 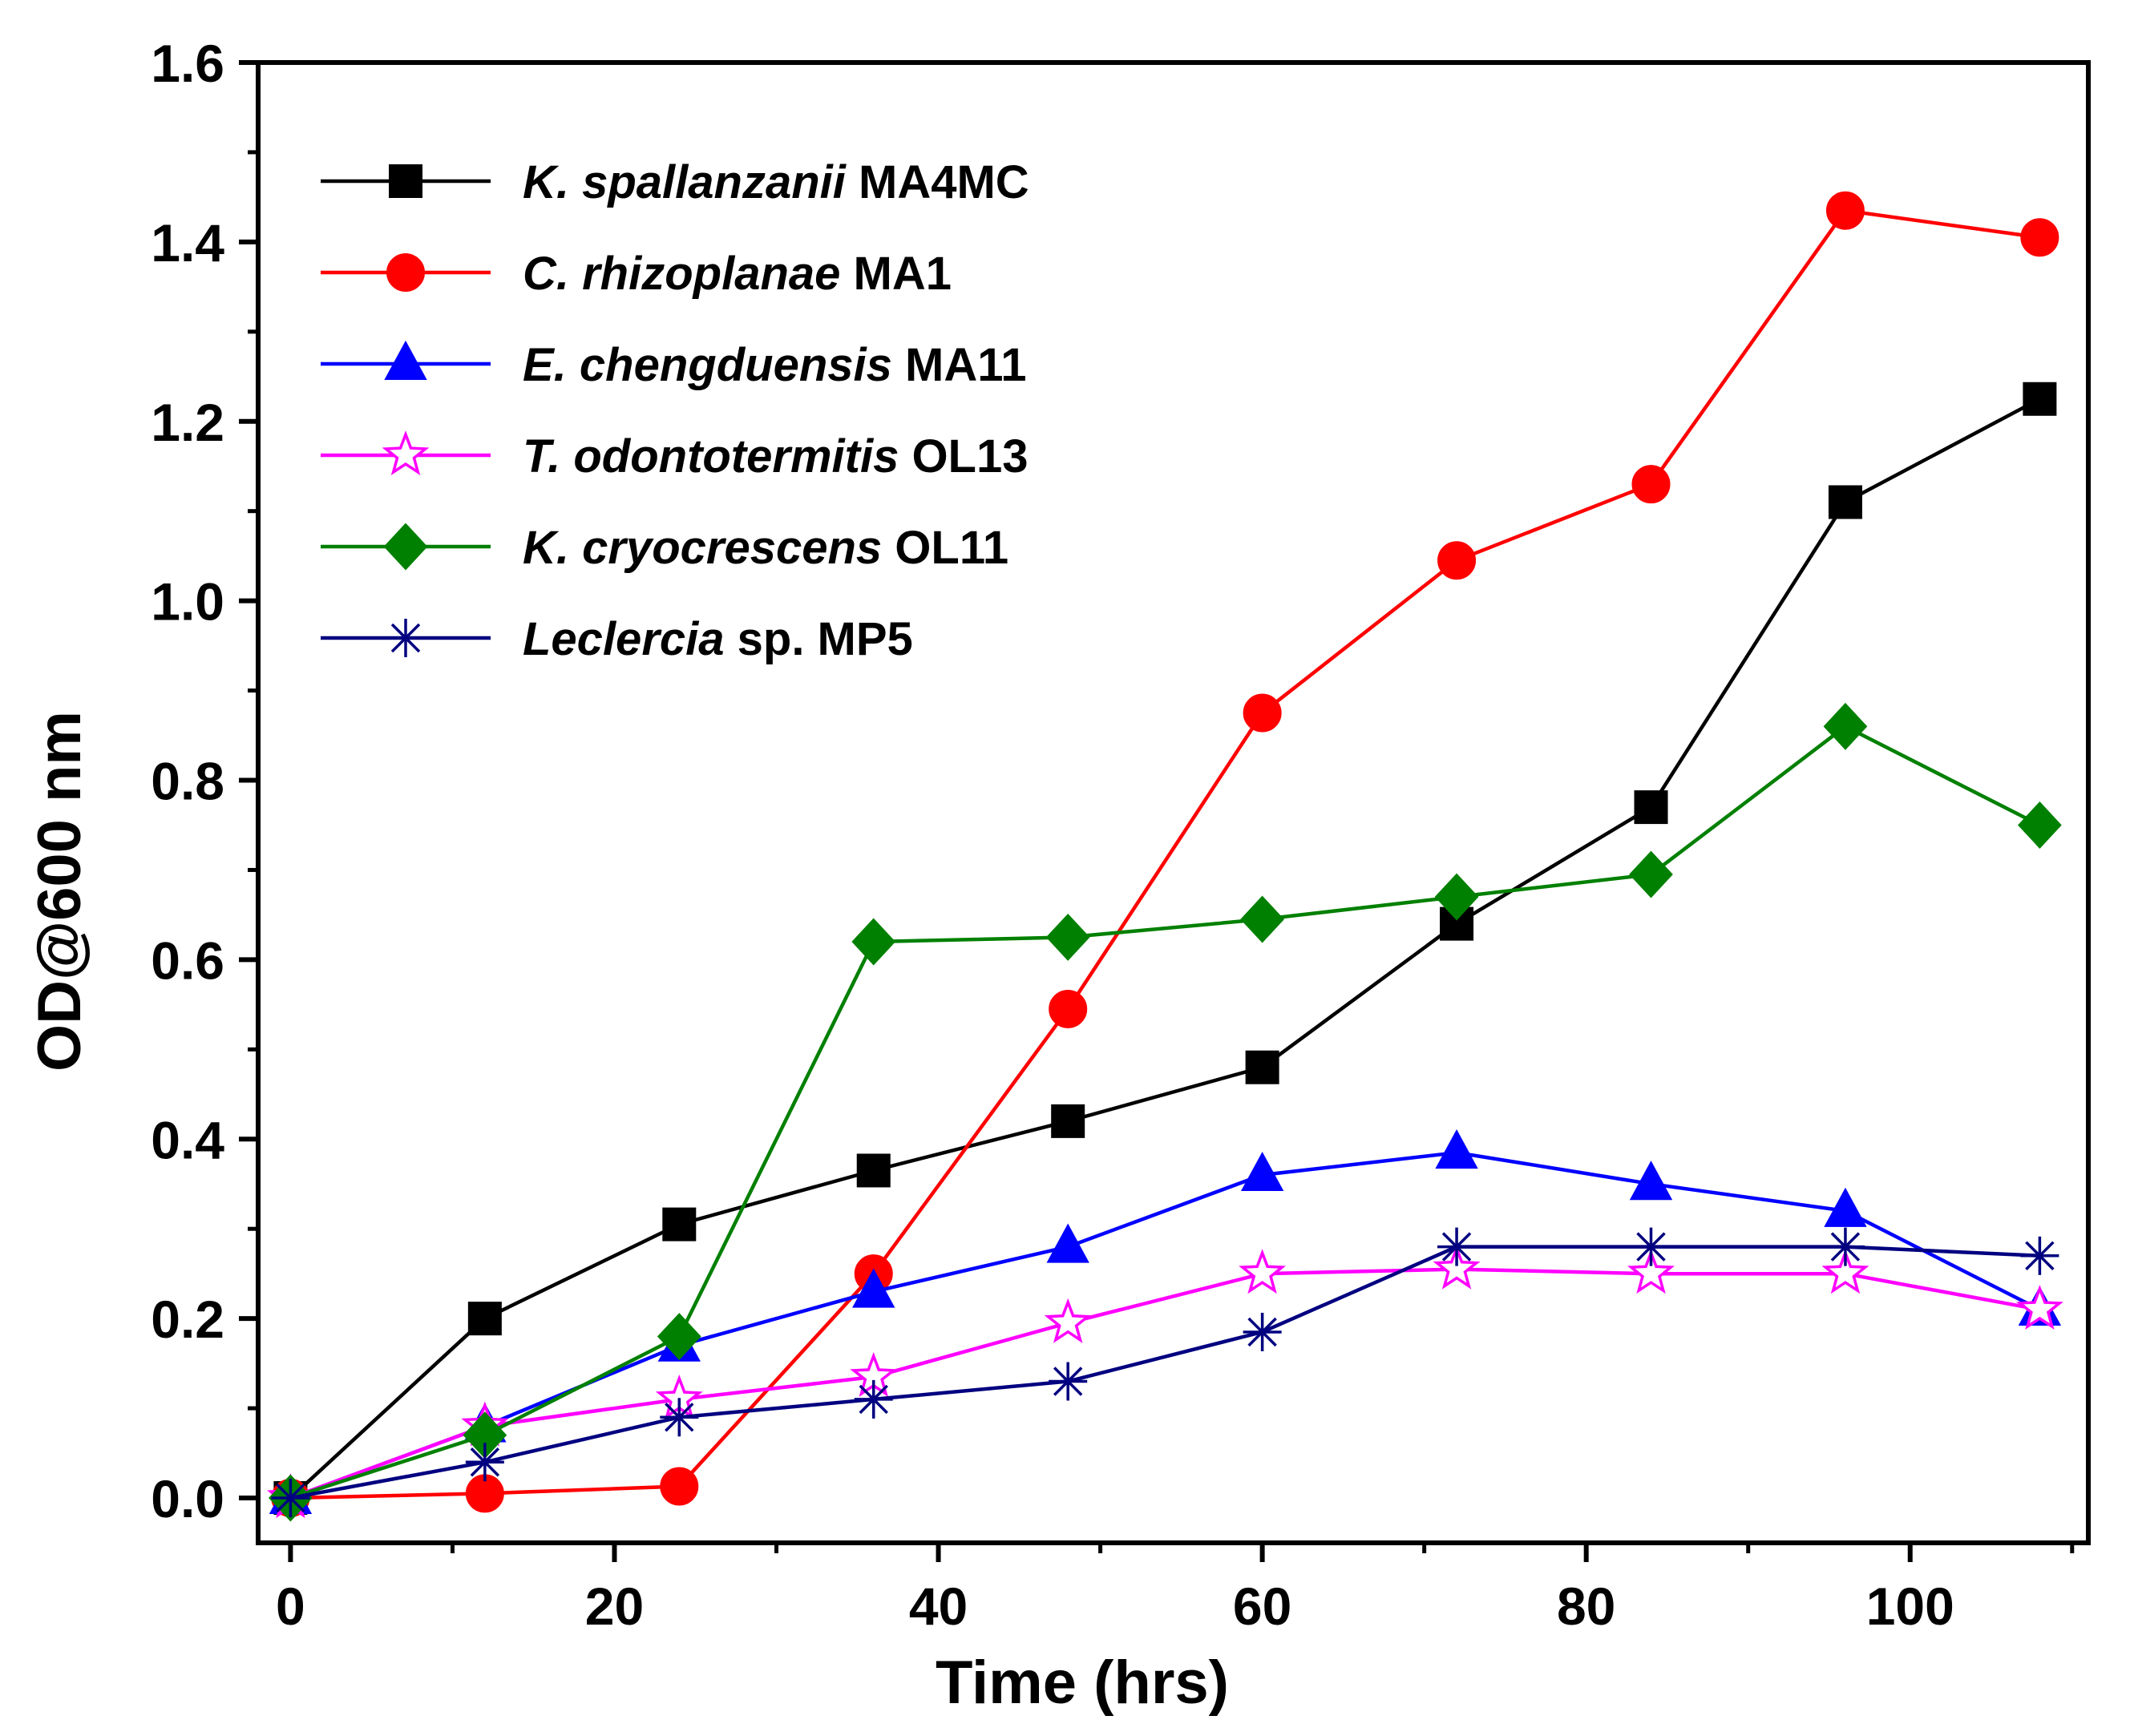 I want to click on legend-species: K. cryocrescens, so click(x=702, y=548).